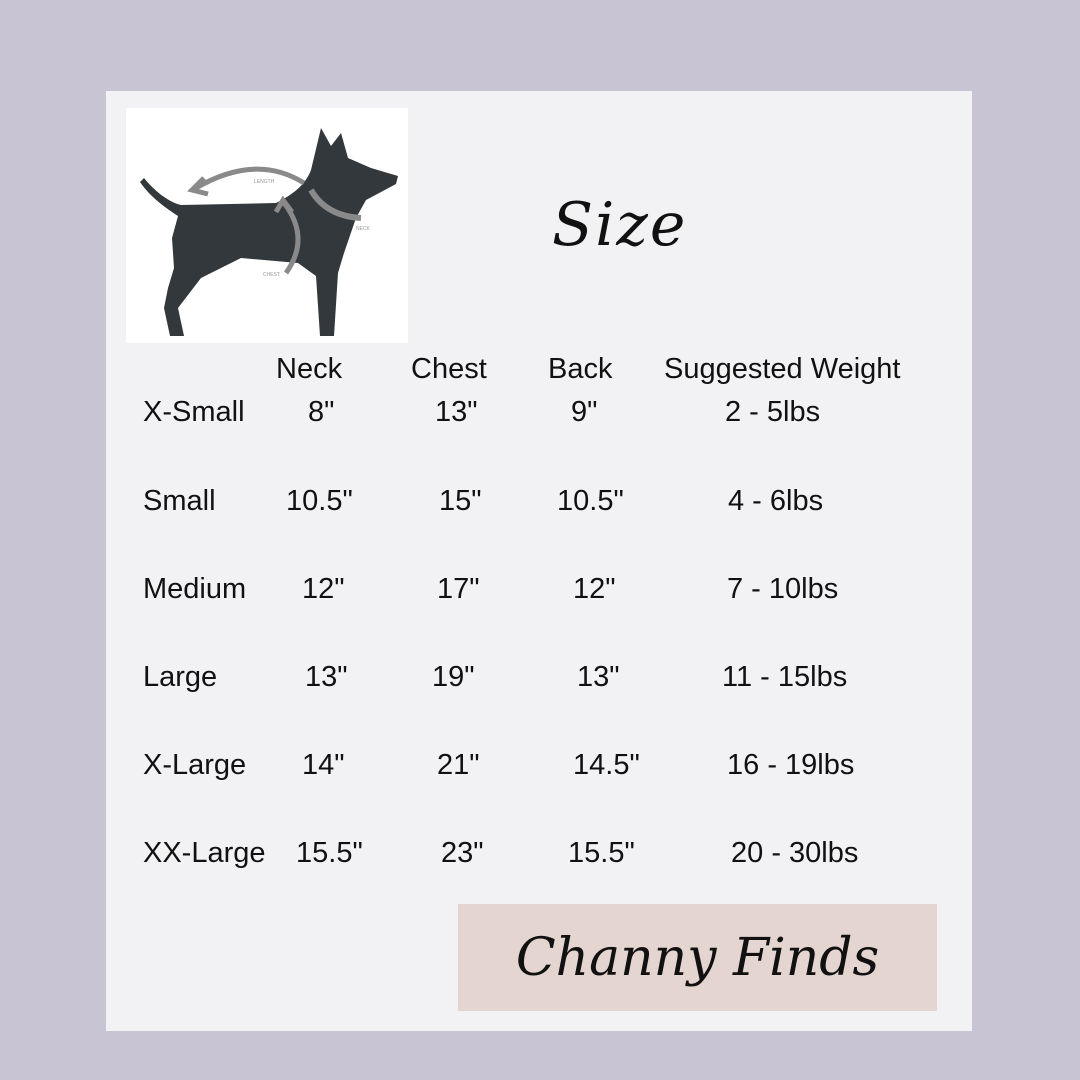 This screenshot has height=1080, width=1080. I want to click on cell-size: Large, so click(180, 677).